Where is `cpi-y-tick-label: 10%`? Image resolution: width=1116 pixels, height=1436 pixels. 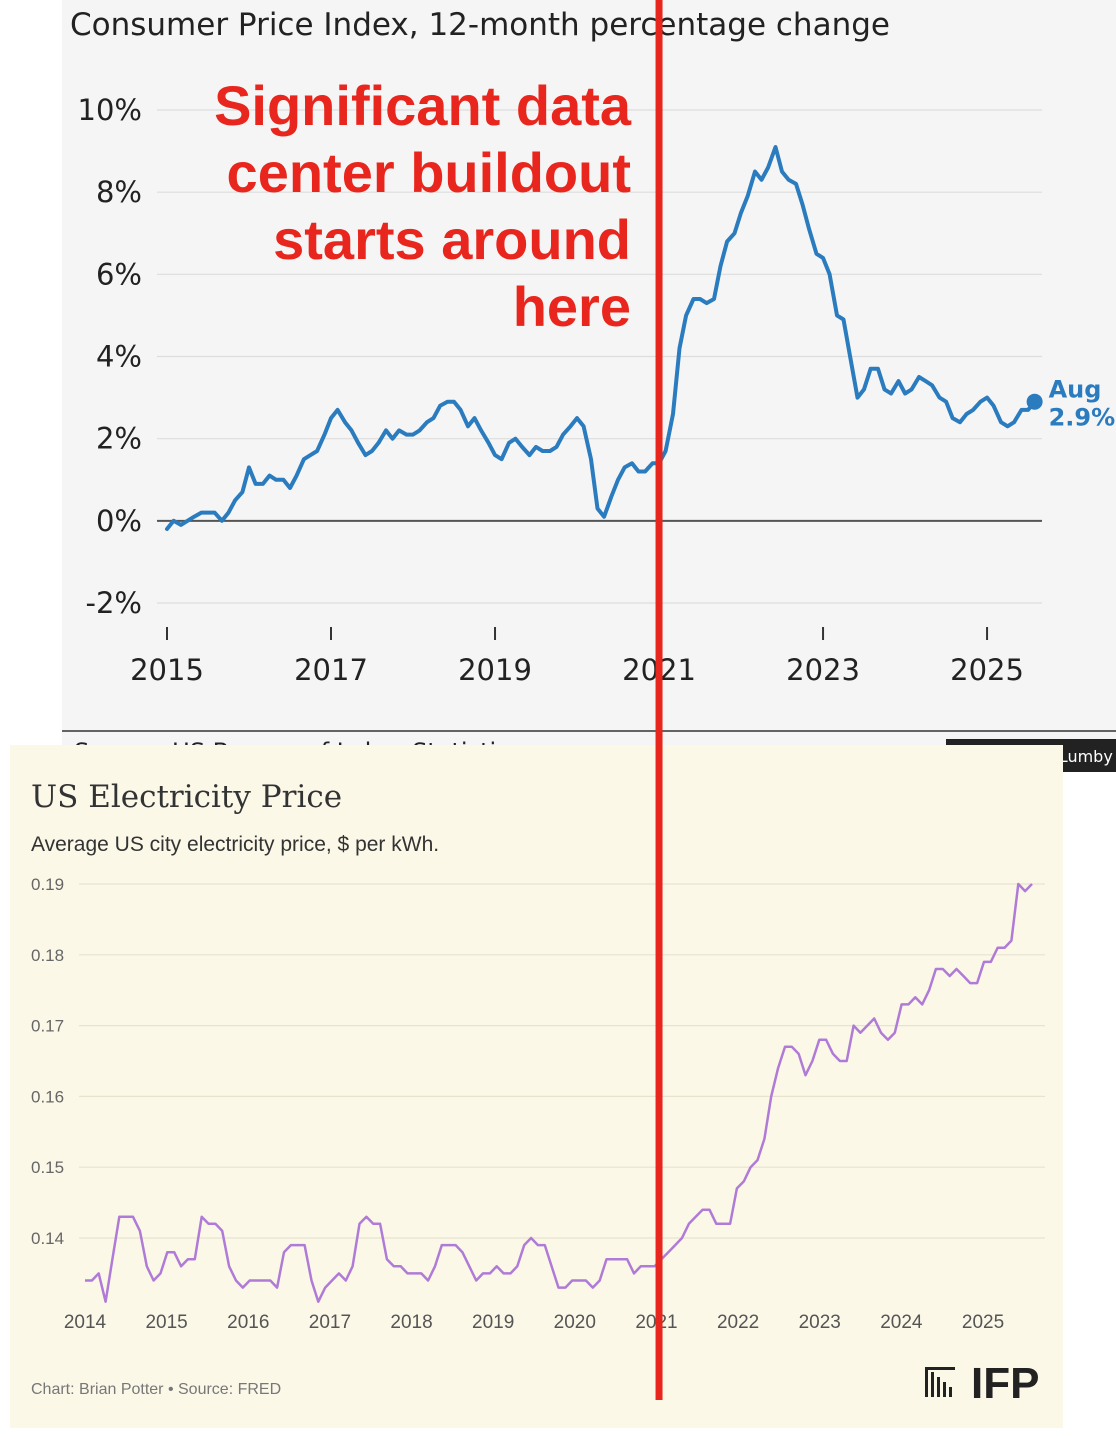 cpi-y-tick-label: 10% is located at coordinates (110, 110).